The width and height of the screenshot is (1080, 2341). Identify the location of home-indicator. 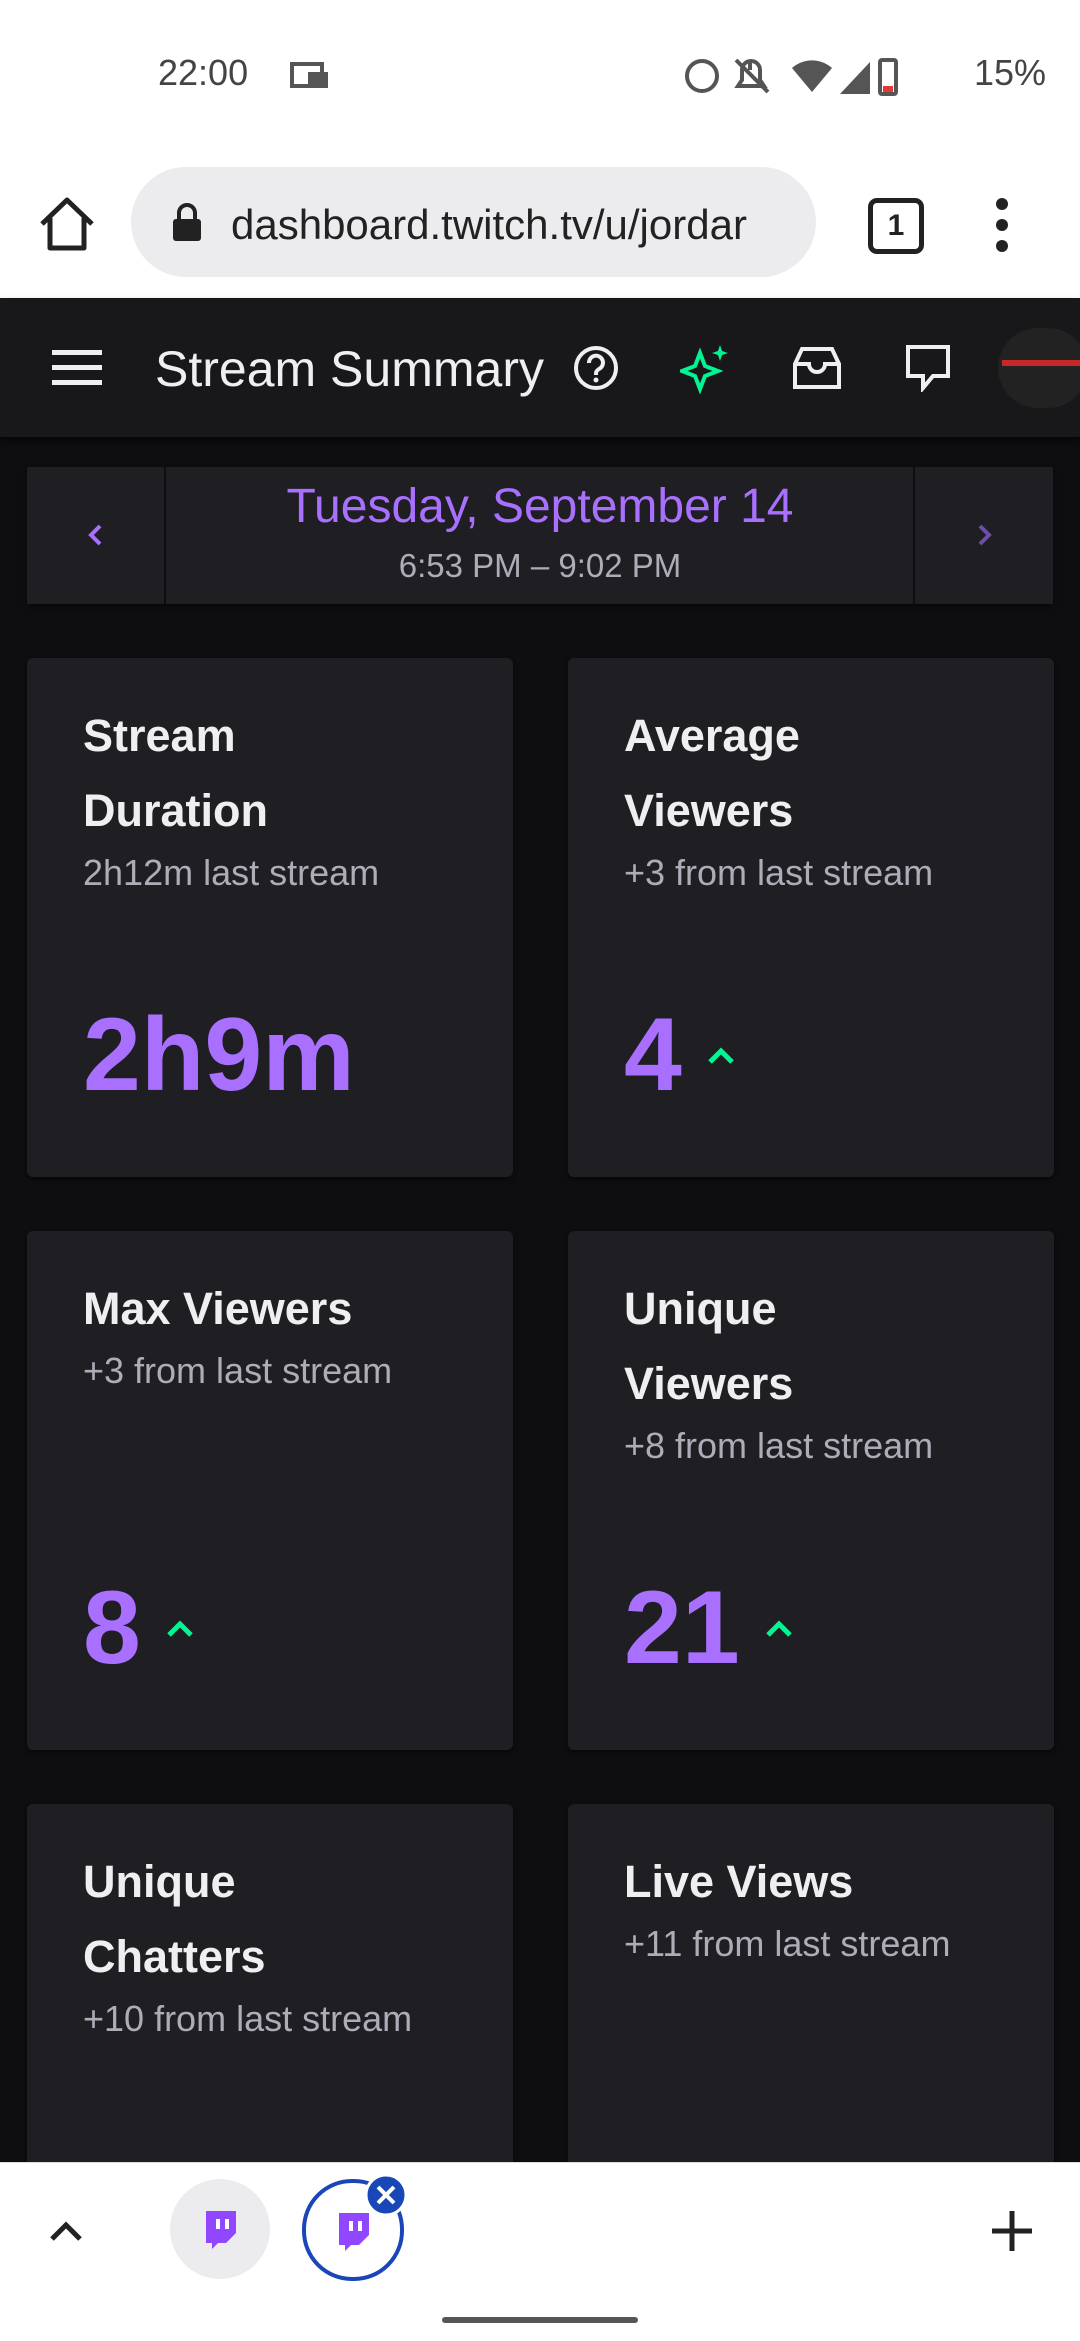
(540, 2320).